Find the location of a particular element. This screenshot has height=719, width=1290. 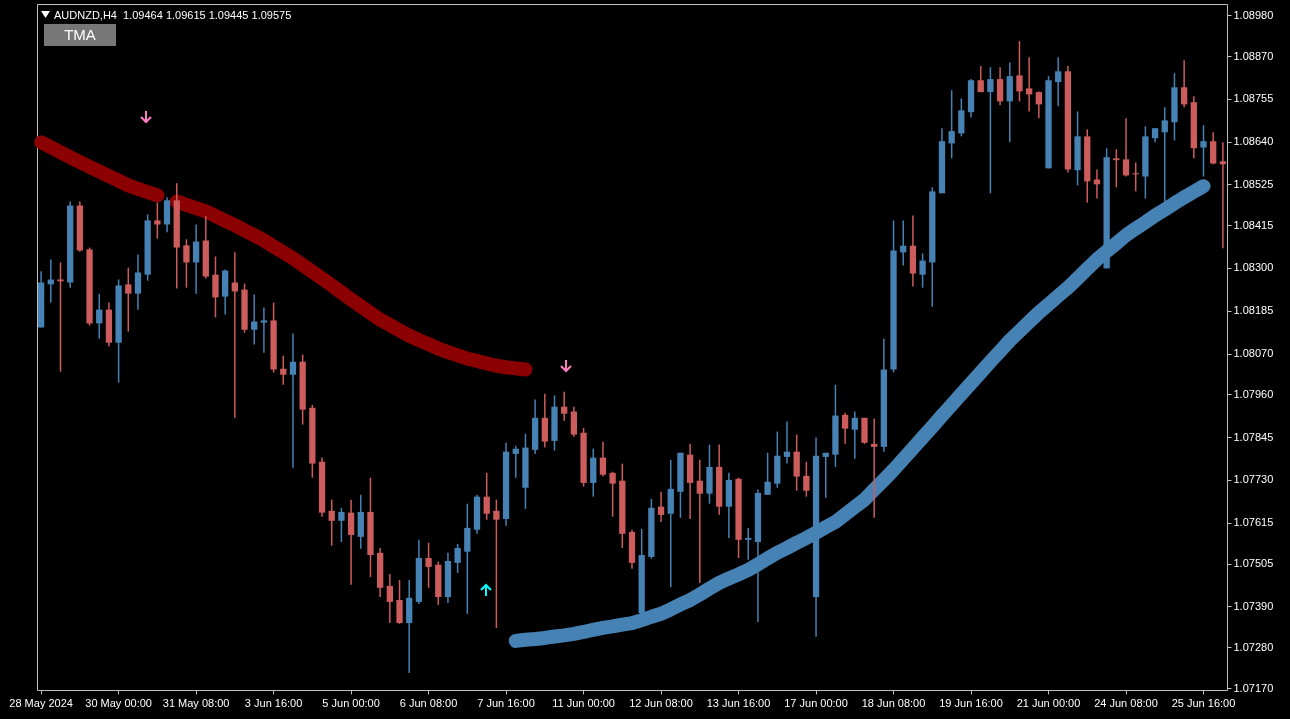

y-tick-label: 1.07390 is located at coordinates (1253, 605).